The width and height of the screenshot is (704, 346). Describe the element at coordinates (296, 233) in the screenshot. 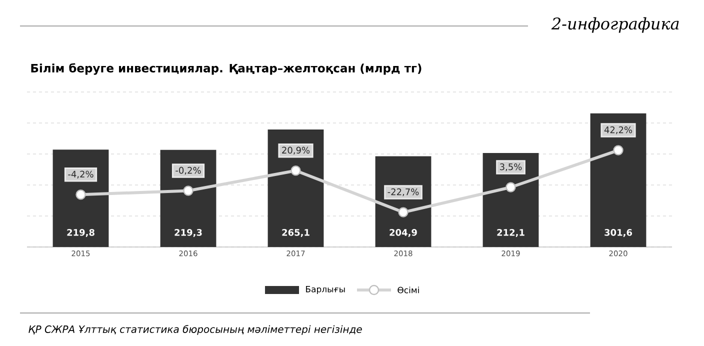

I see `data-label: 265,1` at that location.